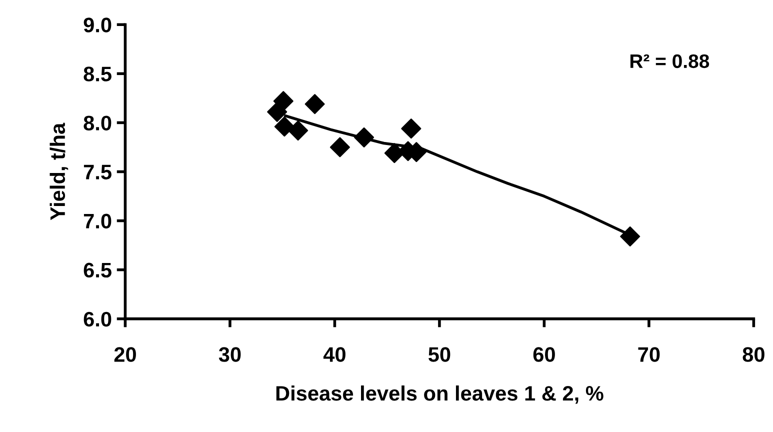  What do you see at coordinates (334, 354) in the screenshot?
I see `x-tick-label: 40` at bounding box center [334, 354].